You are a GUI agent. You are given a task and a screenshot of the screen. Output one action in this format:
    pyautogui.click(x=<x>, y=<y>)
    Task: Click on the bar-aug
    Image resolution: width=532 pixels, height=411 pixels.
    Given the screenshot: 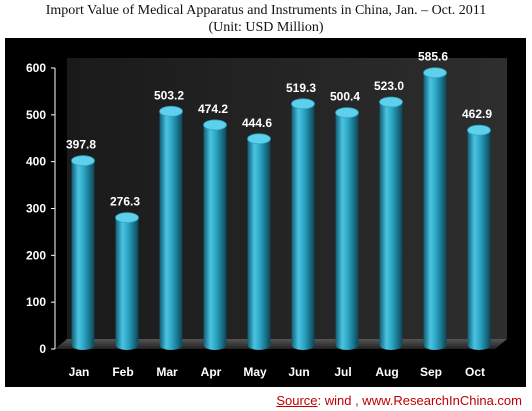 What is the action you would take?
    pyautogui.click(x=391, y=223)
    